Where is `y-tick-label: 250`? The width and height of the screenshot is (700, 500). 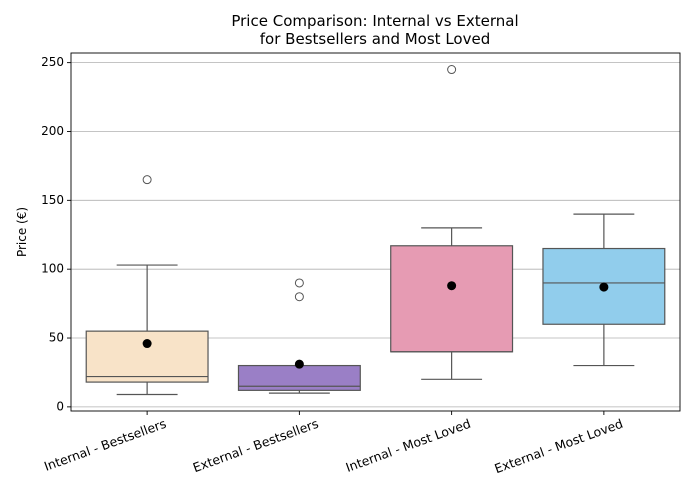
y-tick-label: 250 is located at coordinates (52, 62).